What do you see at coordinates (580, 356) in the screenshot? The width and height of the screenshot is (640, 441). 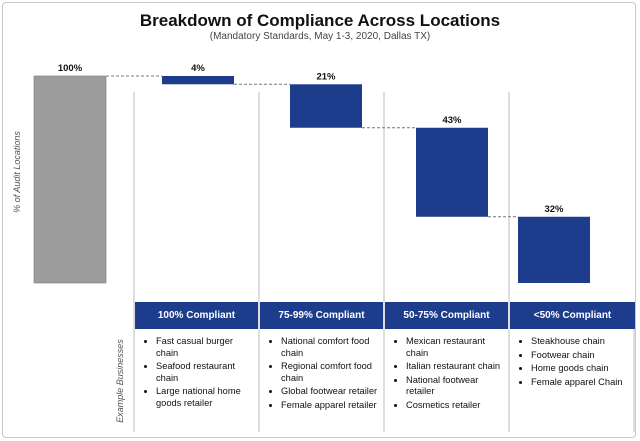 I see `list-item: Footwear chain` at bounding box center [580, 356].